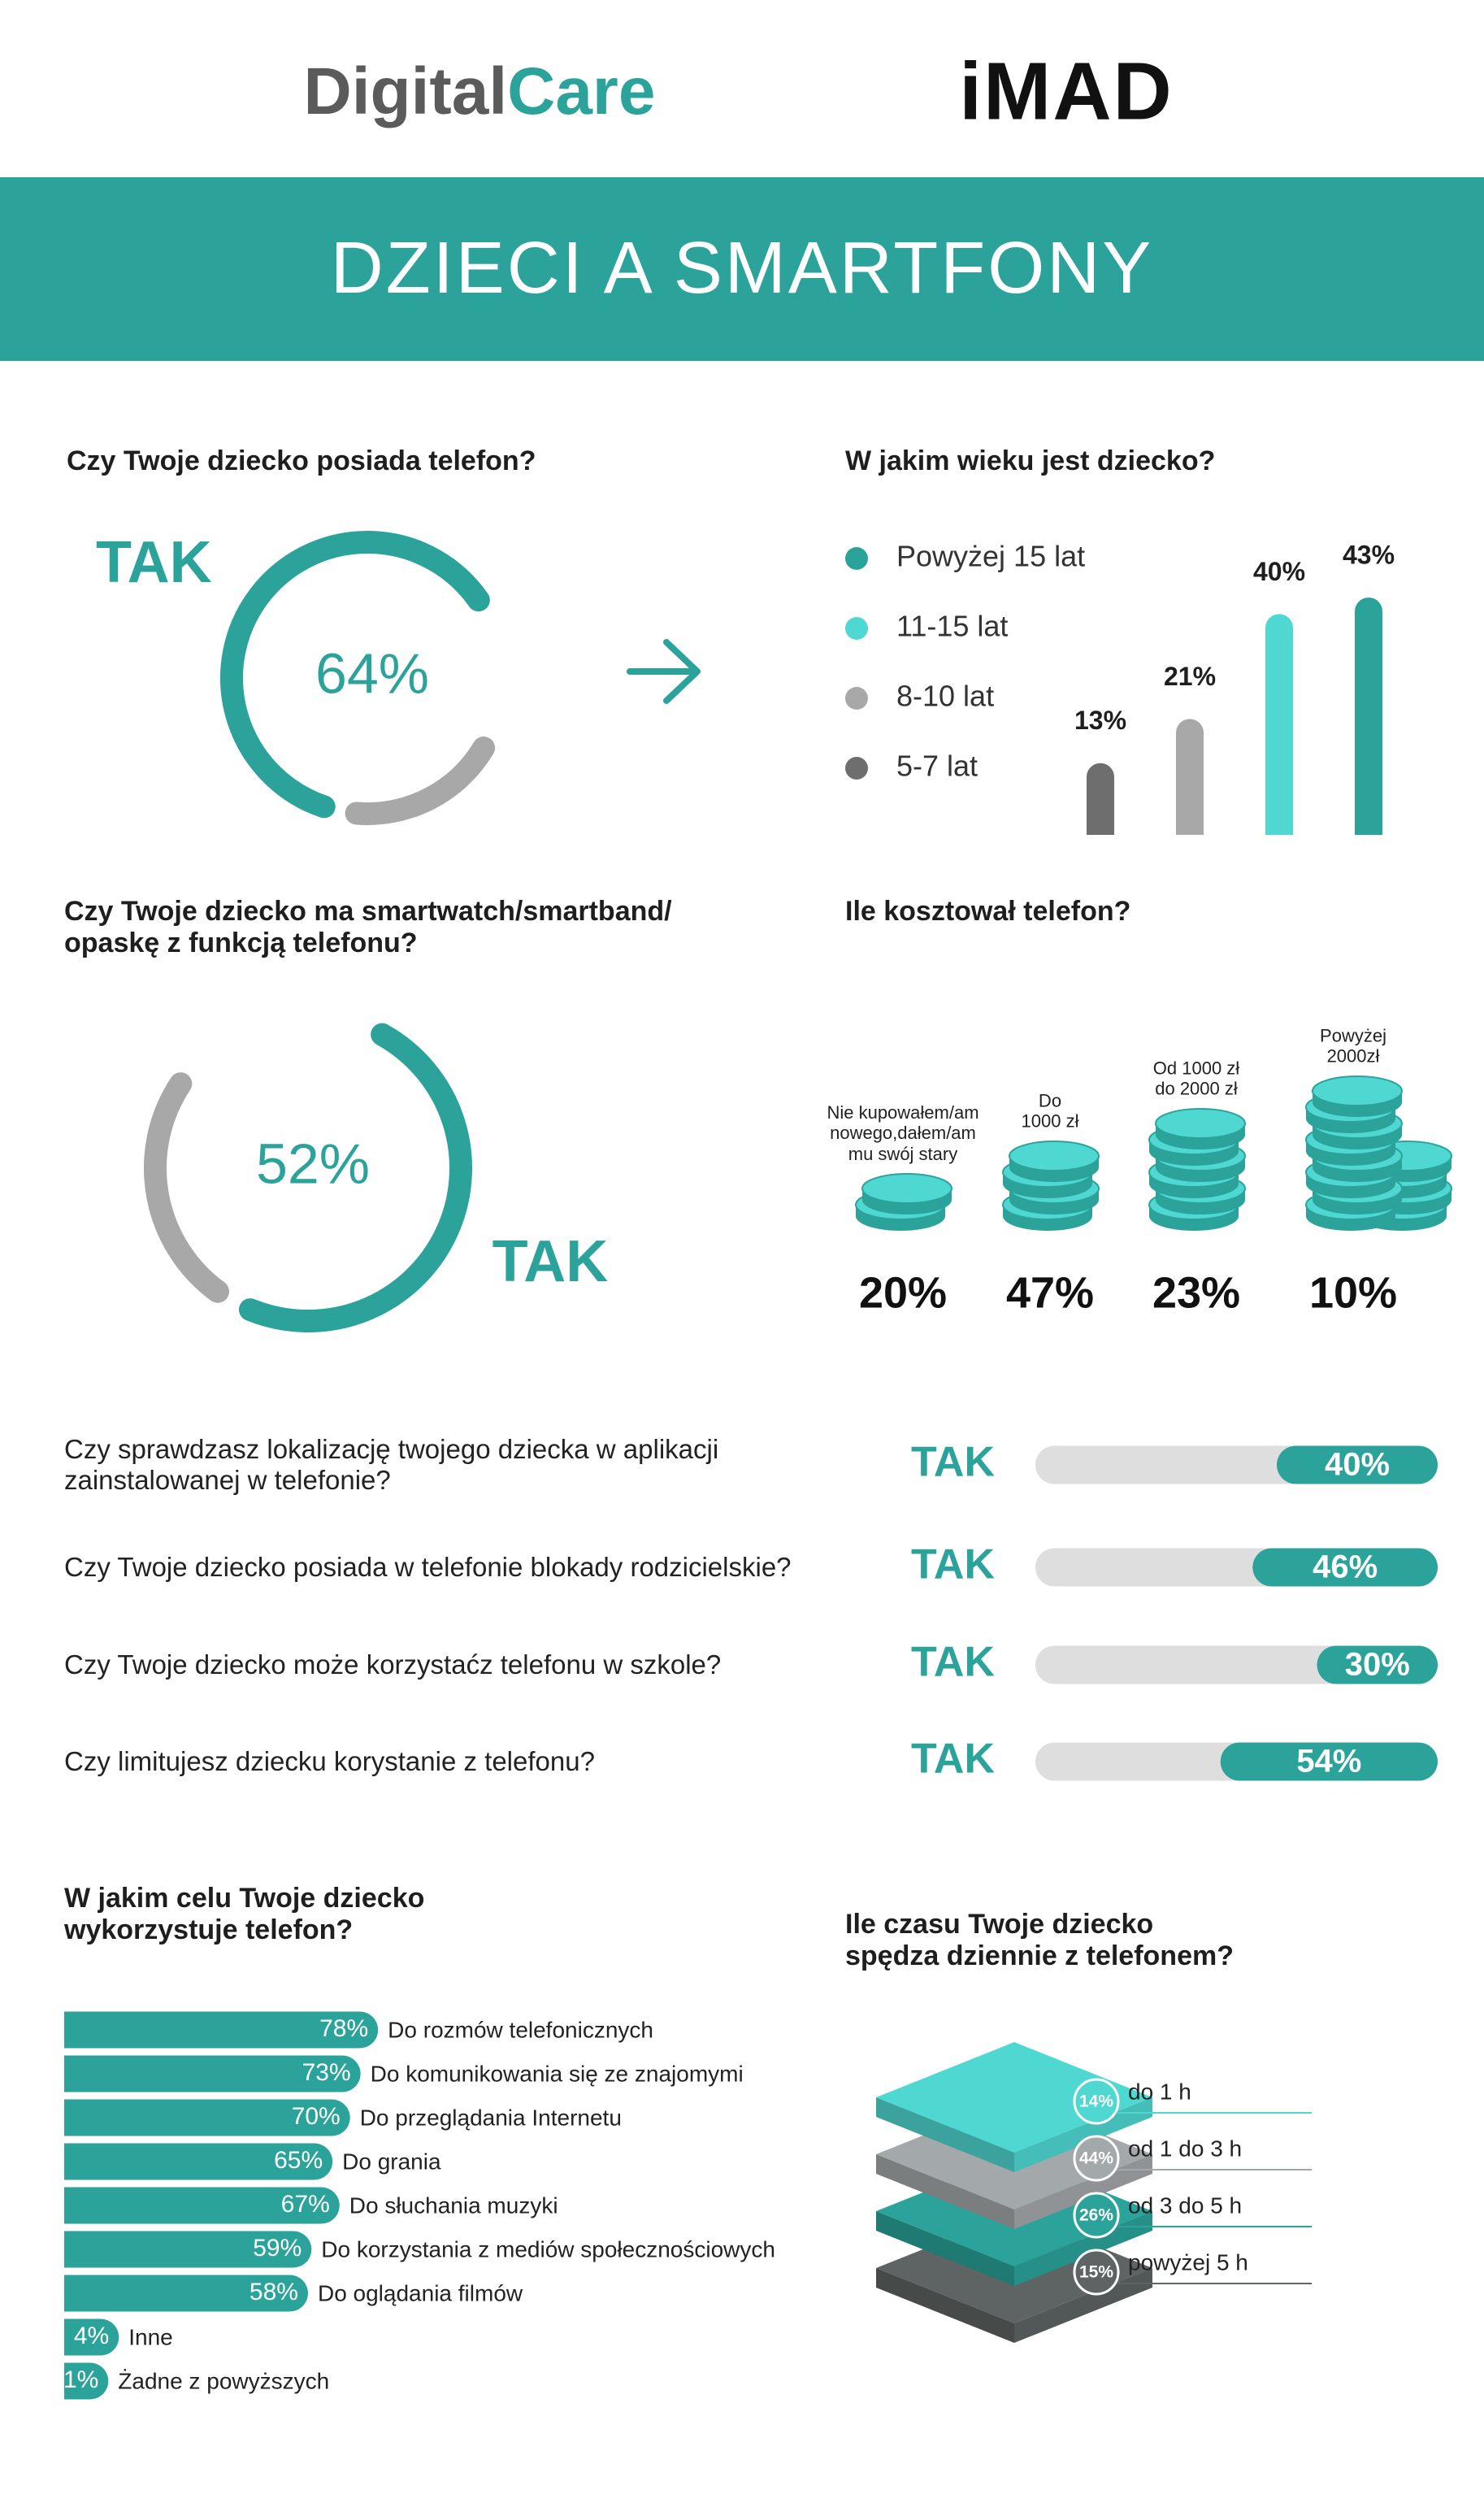 The height and width of the screenshot is (2503, 1484). What do you see at coordinates (1190, 676) in the screenshot?
I see `bar-value-label: 21%` at bounding box center [1190, 676].